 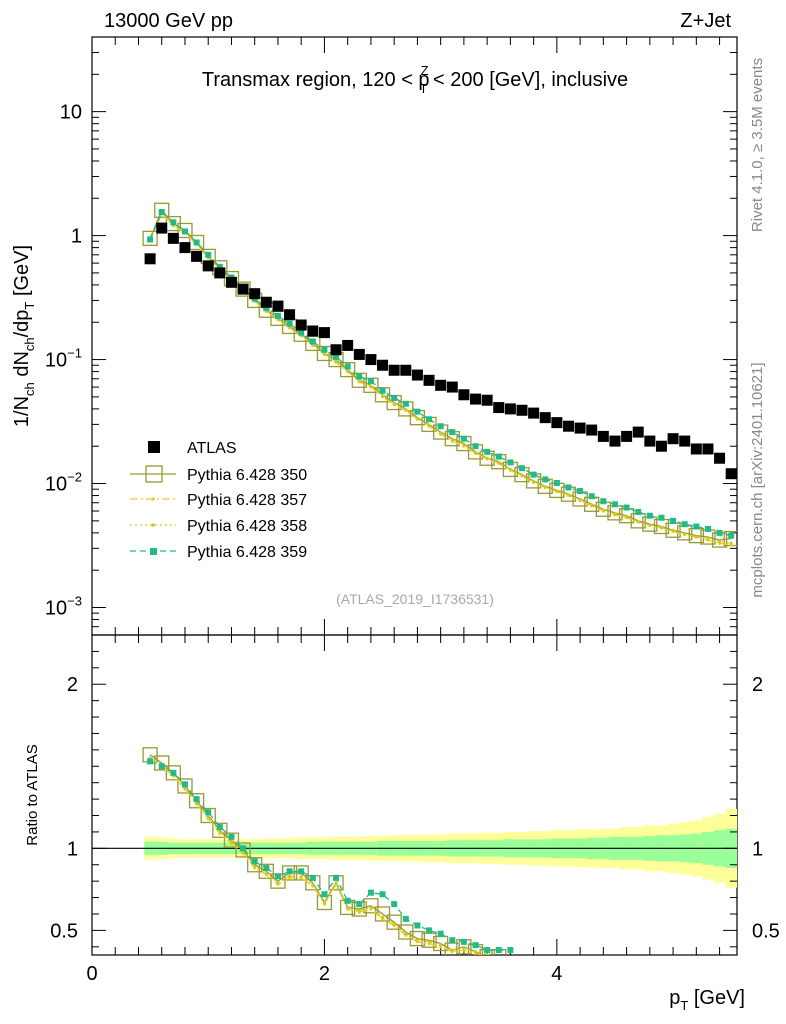 What do you see at coordinates (324, 974) in the screenshot?
I see `x-tick-label: 2` at bounding box center [324, 974].